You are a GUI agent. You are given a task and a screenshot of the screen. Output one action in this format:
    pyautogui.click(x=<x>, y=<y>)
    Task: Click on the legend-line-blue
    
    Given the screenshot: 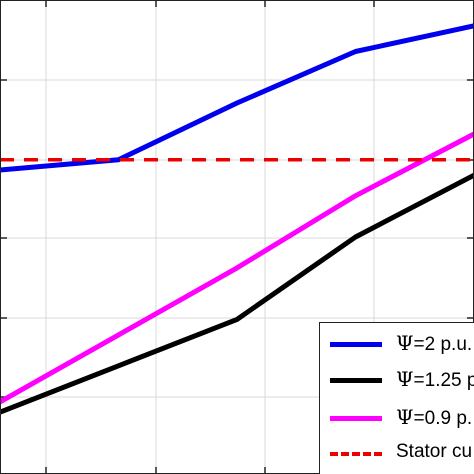 What is the action you would take?
    pyautogui.click(x=356, y=344)
    